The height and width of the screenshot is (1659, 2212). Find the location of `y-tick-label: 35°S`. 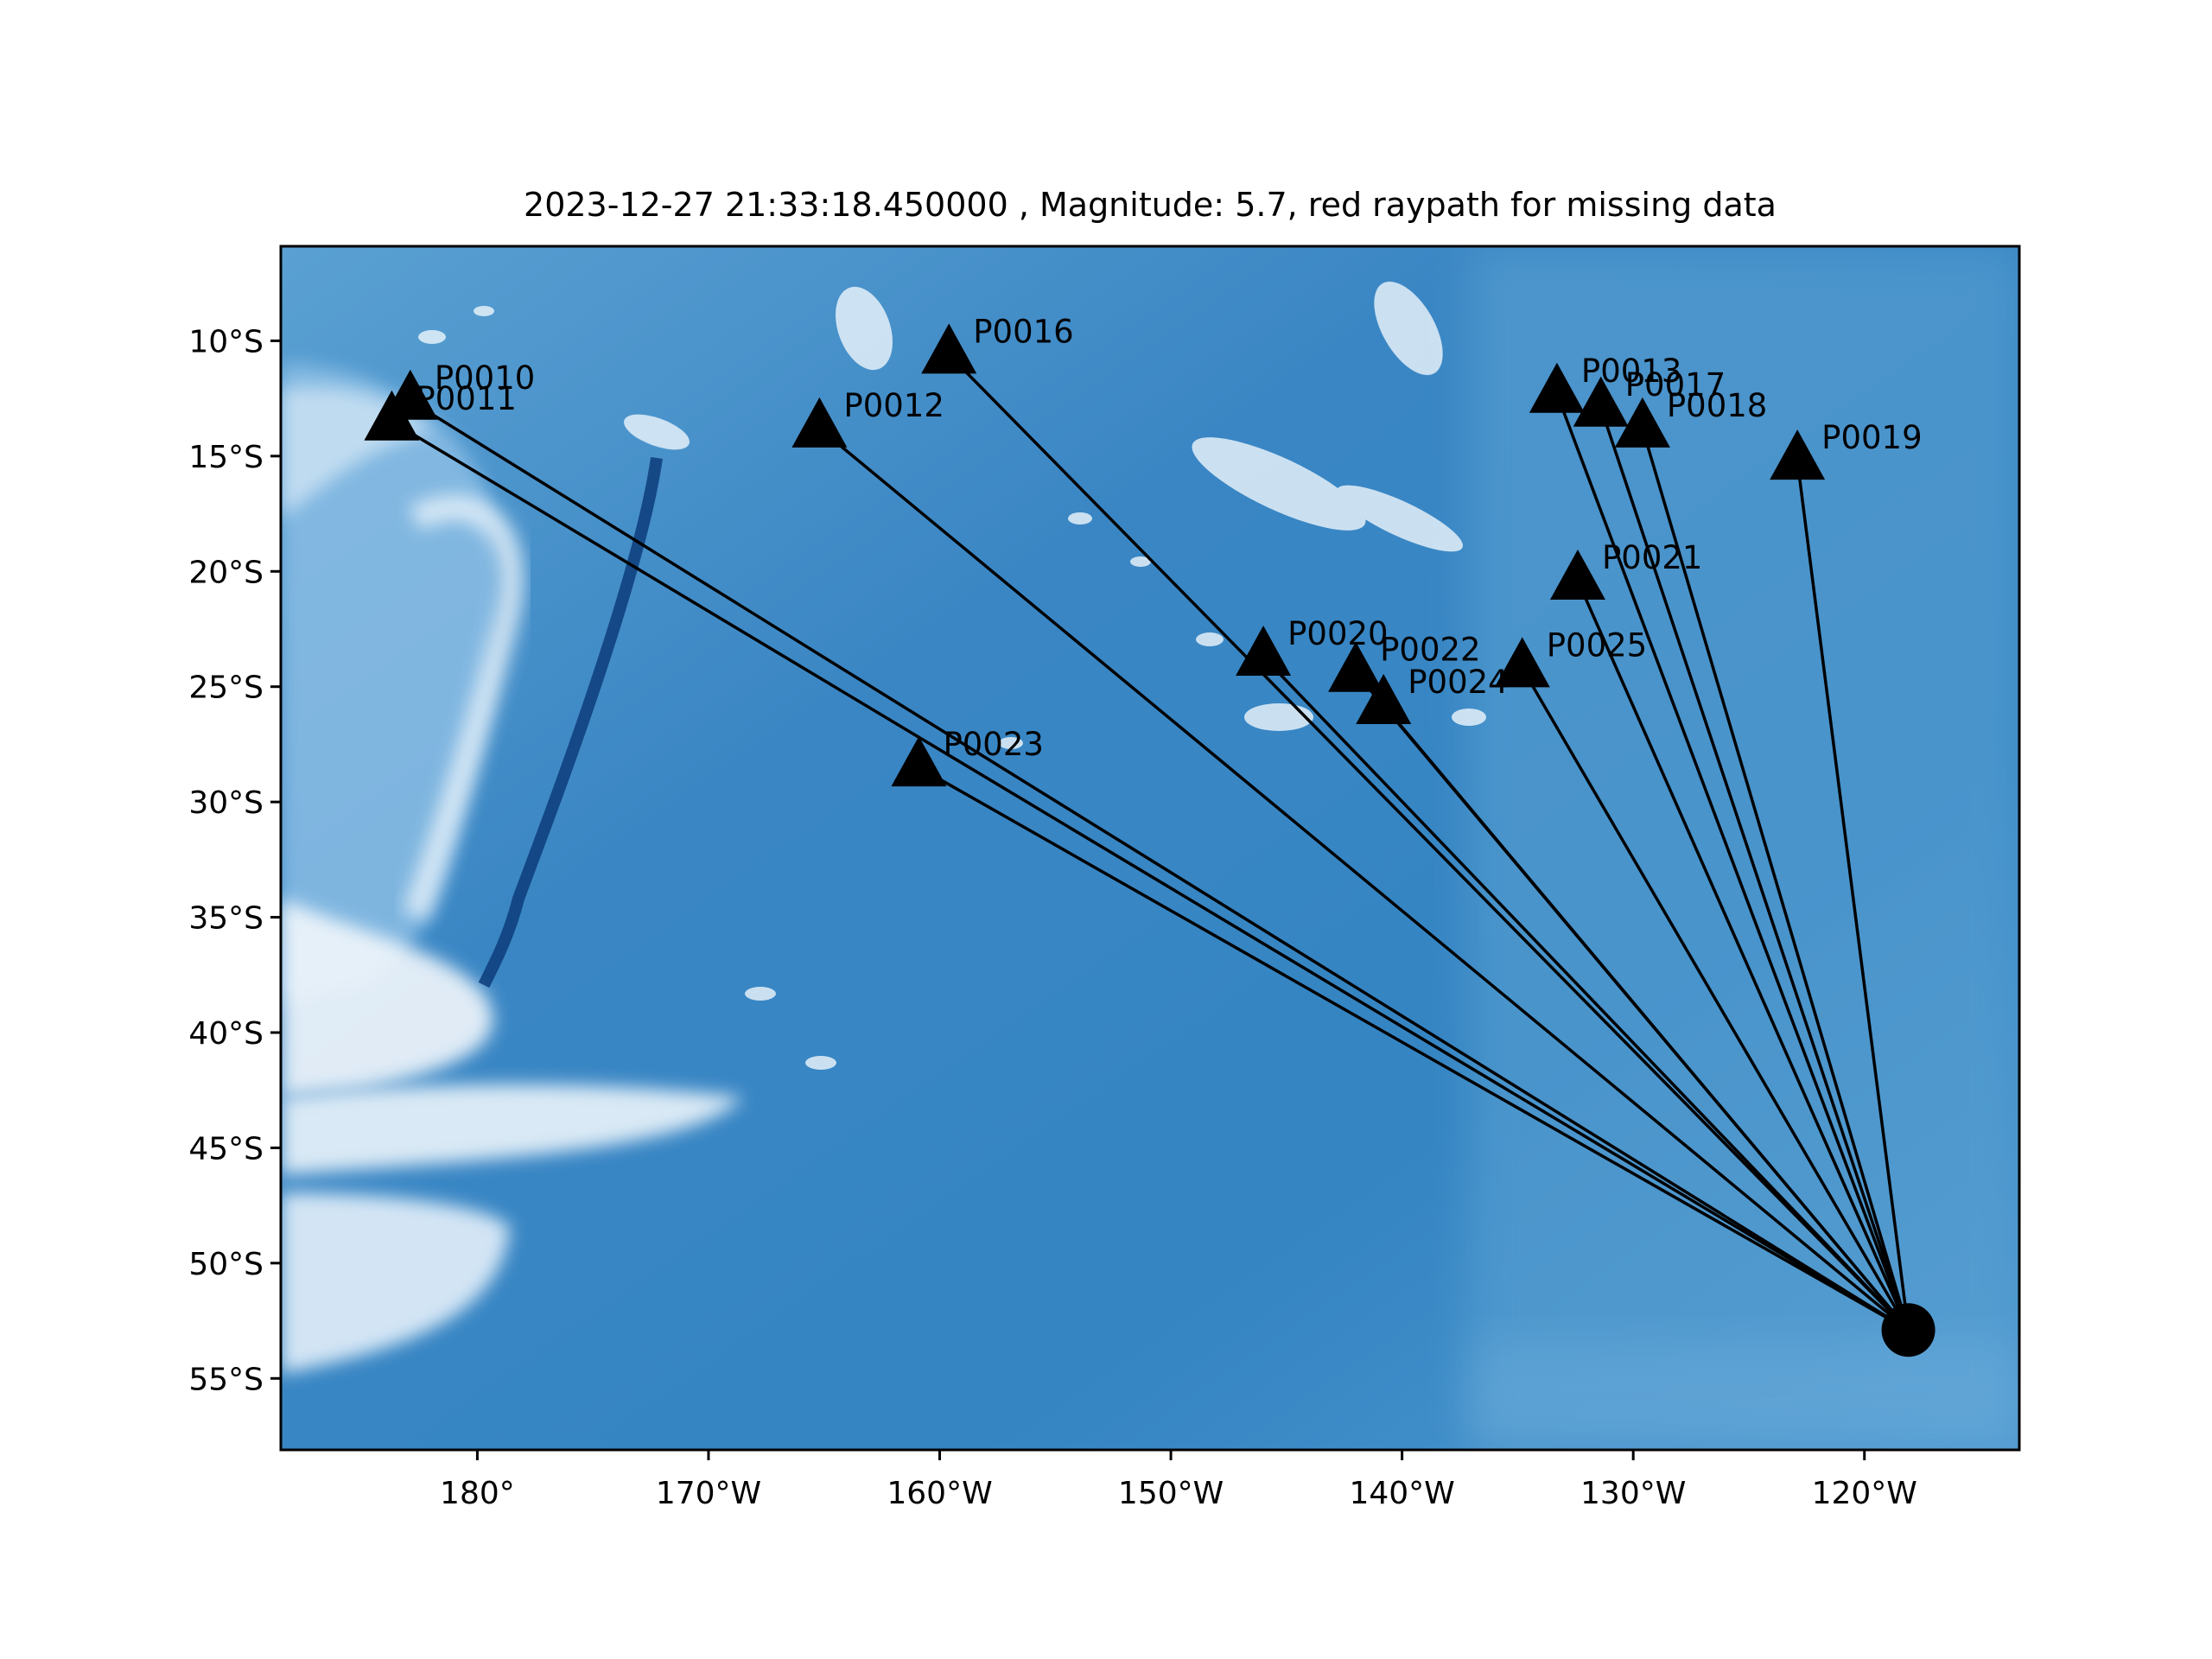

y-tick-label: 35°S is located at coordinates (226, 919).